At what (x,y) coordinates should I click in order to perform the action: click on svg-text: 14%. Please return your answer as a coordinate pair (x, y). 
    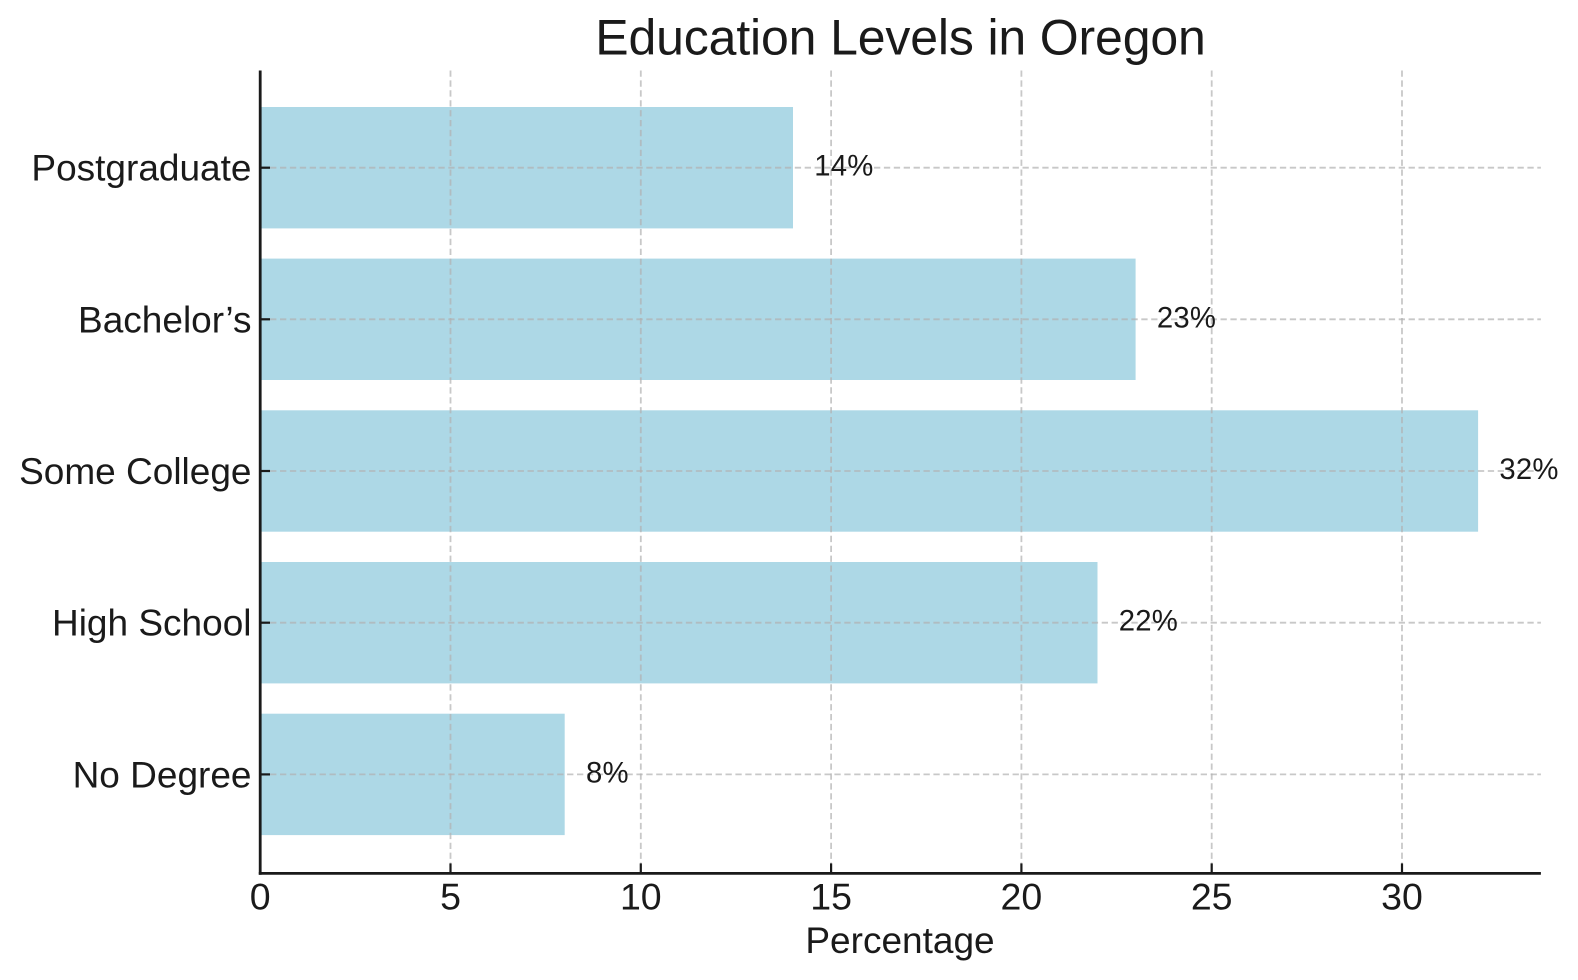
    Looking at the image, I should click on (843, 166).